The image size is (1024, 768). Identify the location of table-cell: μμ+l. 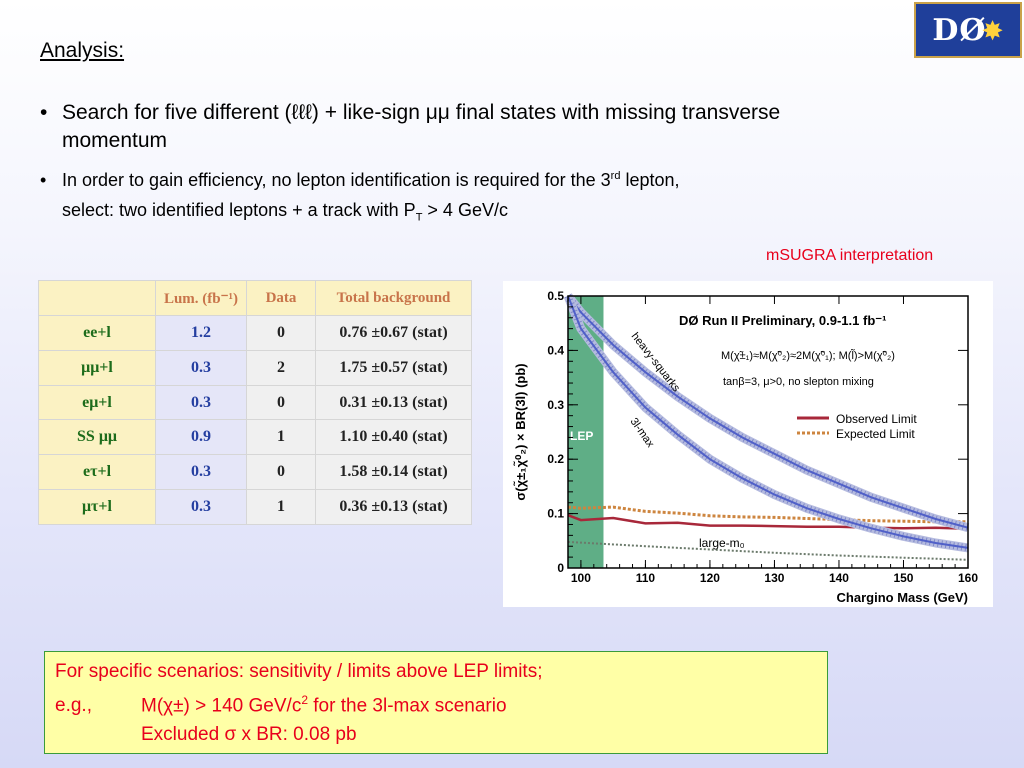
(97, 367).